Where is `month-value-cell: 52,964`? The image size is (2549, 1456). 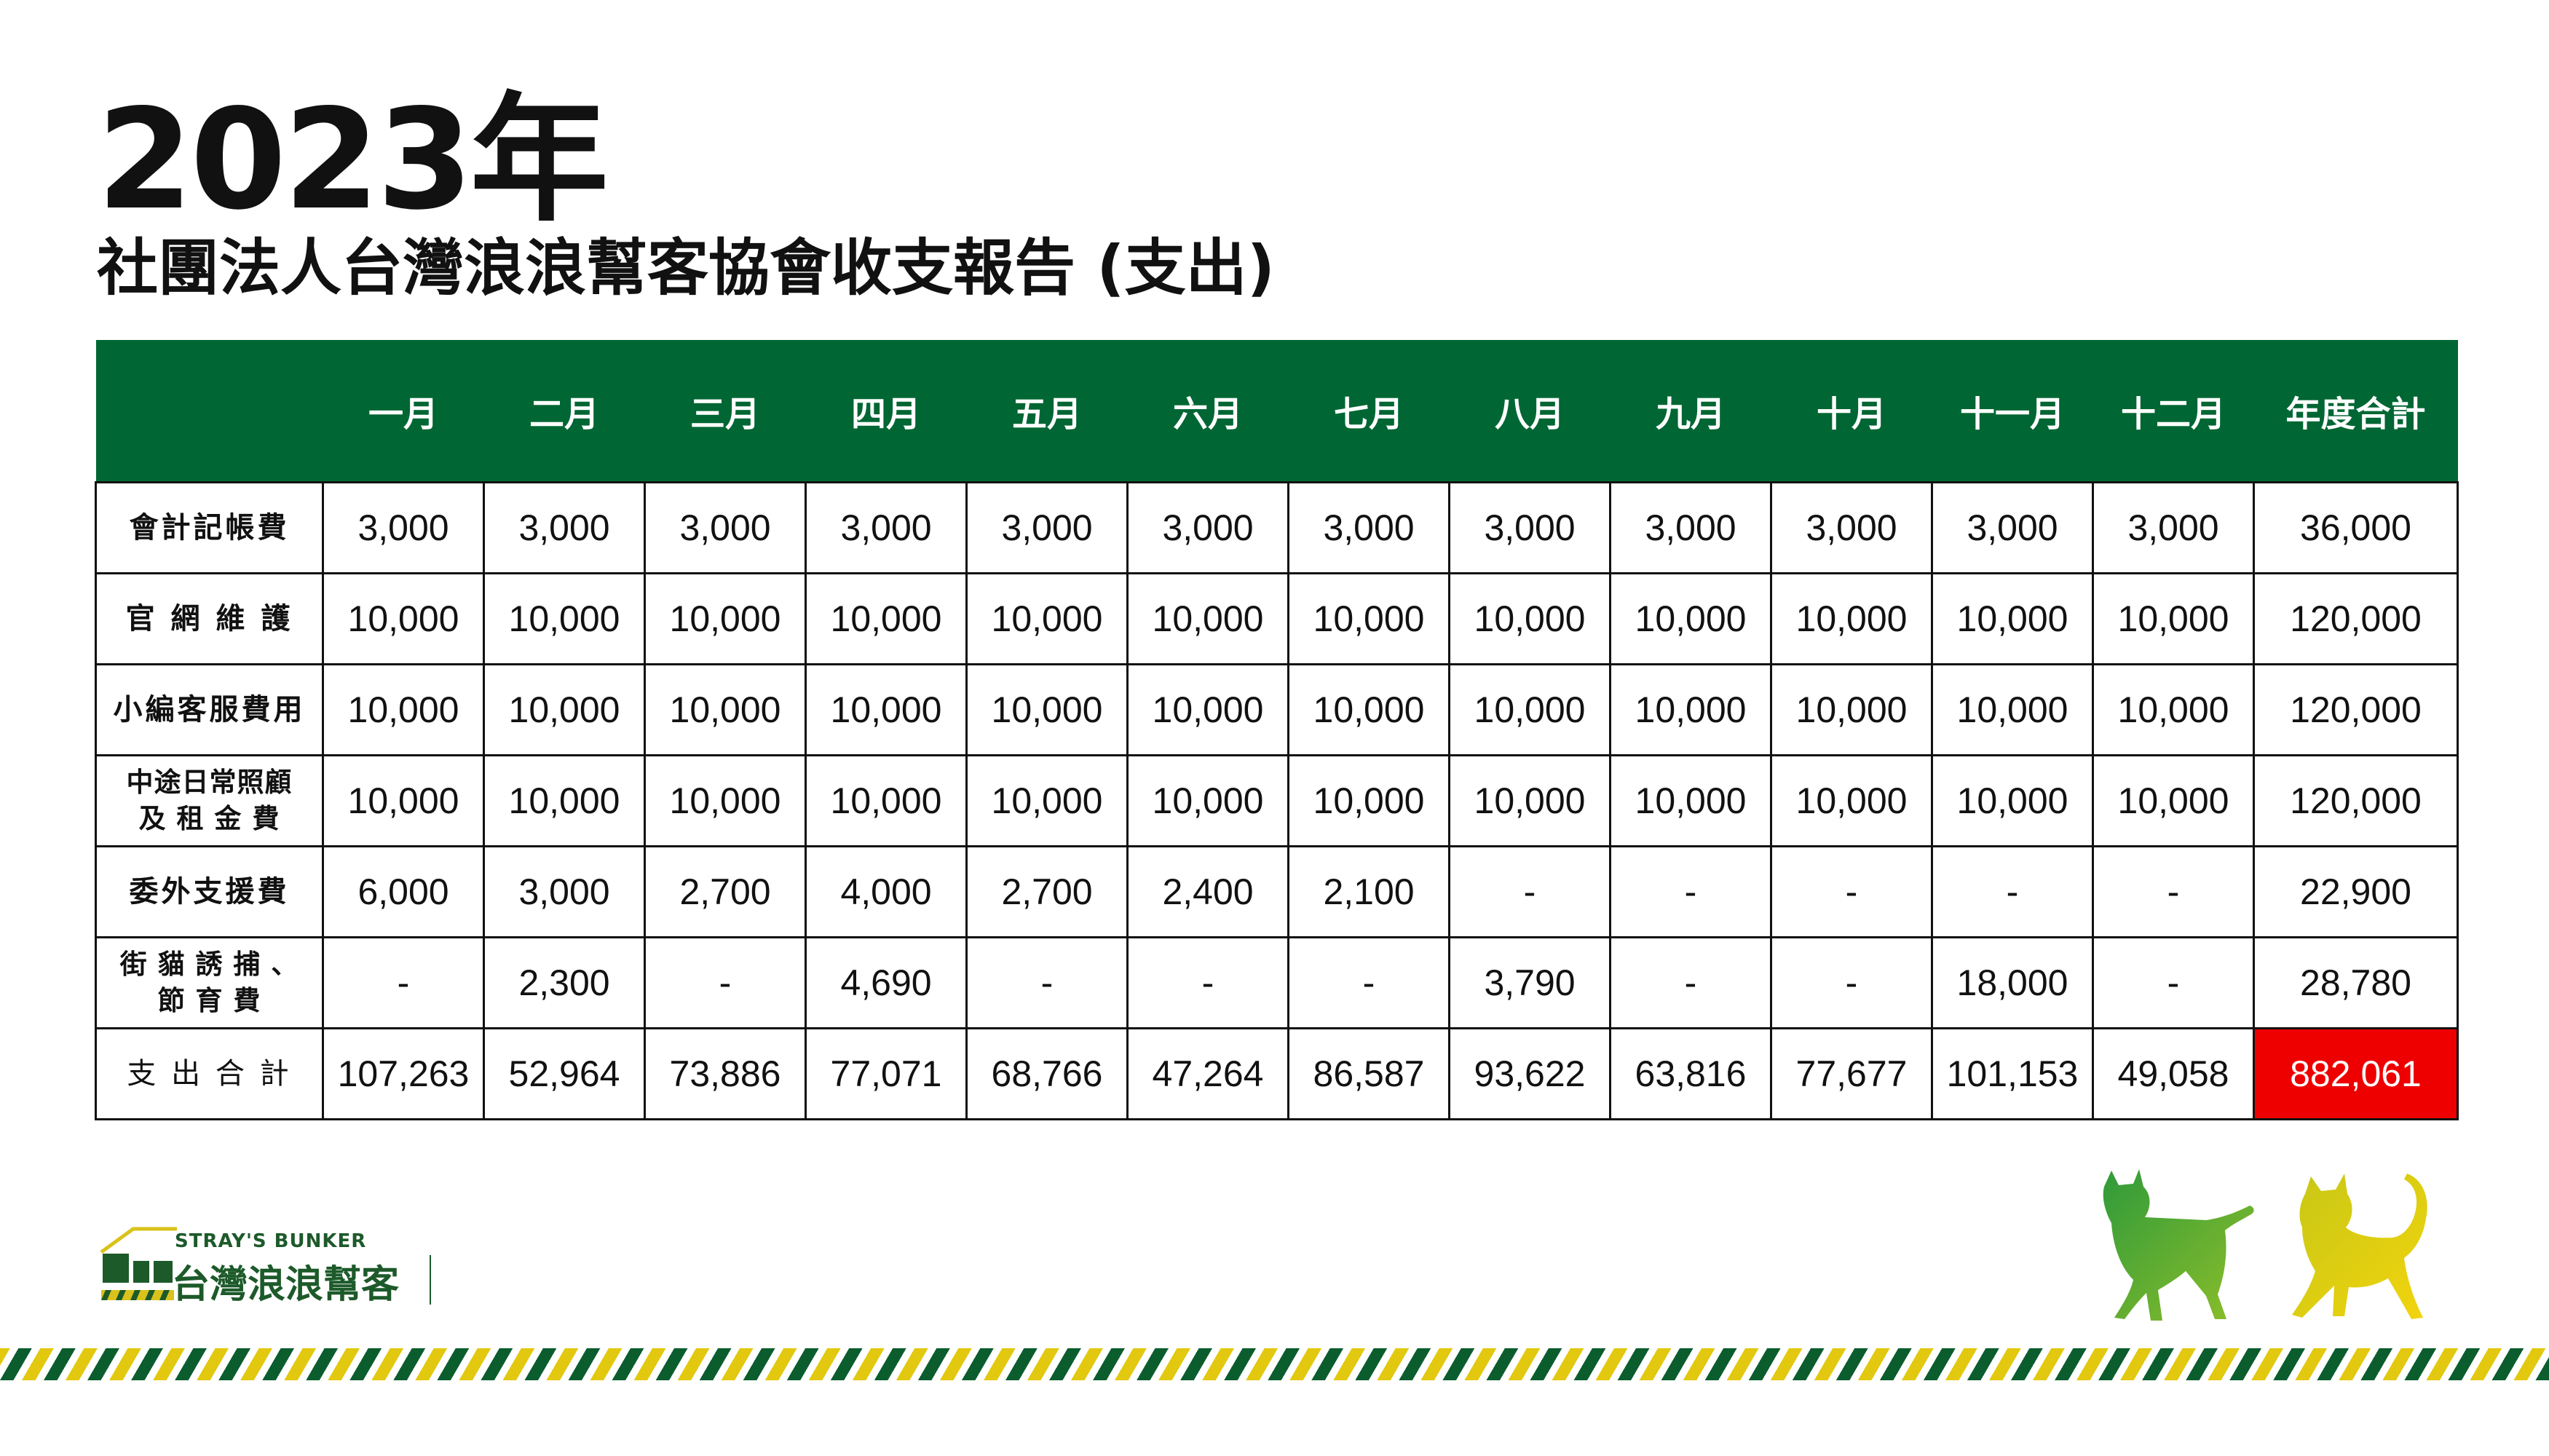
month-value-cell: 52,964 is located at coordinates (565, 1073).